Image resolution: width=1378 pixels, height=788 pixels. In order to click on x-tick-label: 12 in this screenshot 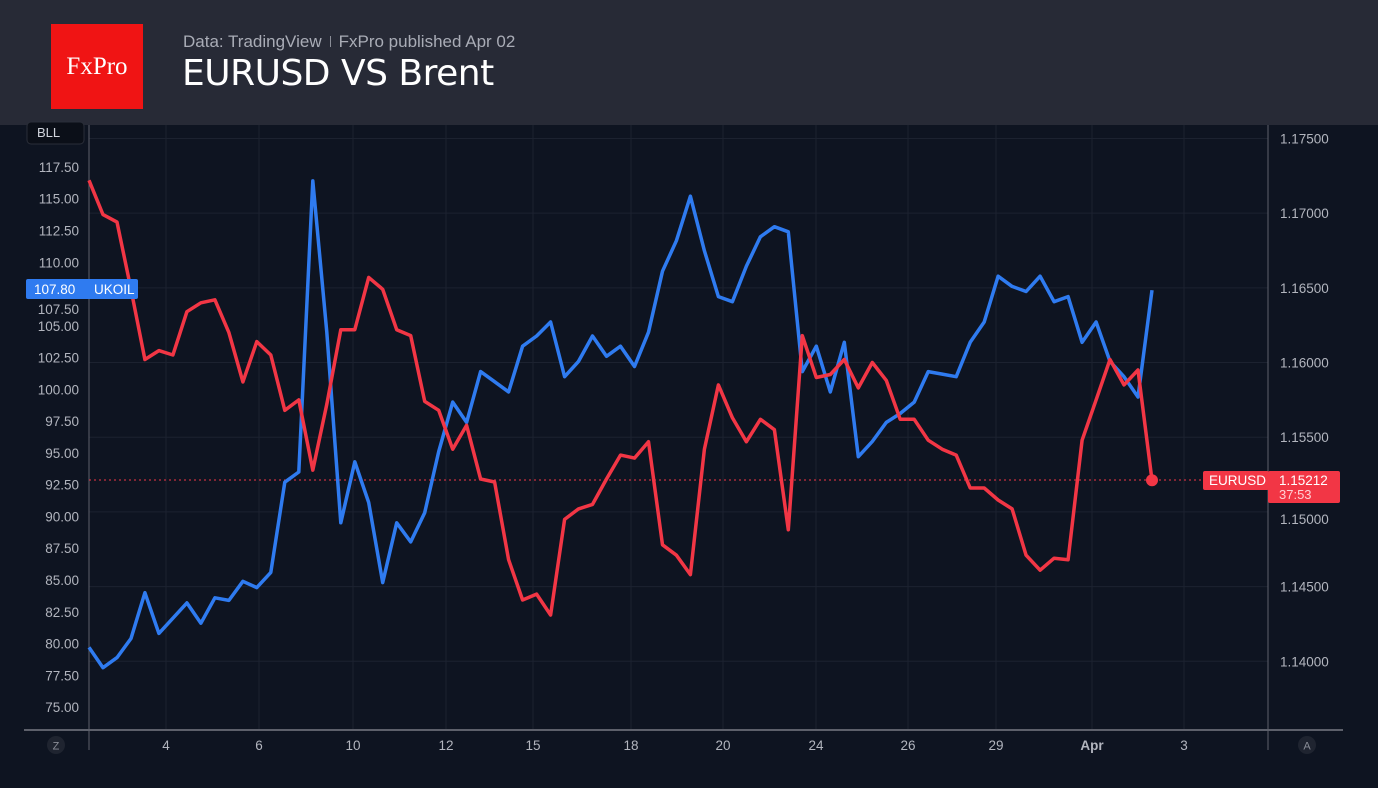, I will do `click(445, 745)`.